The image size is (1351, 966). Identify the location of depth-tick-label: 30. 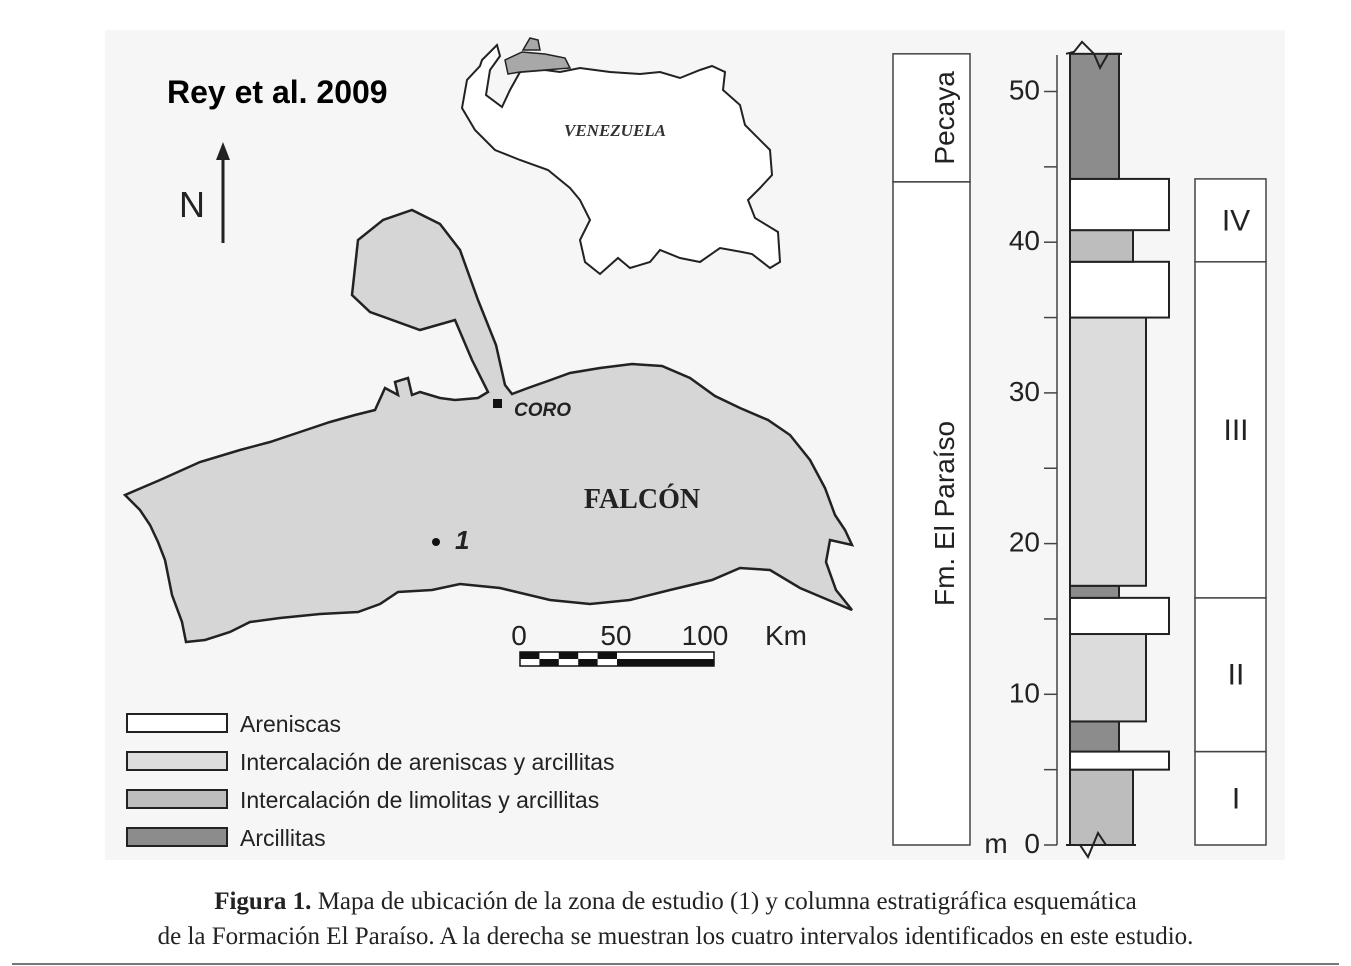
(1024, 391).